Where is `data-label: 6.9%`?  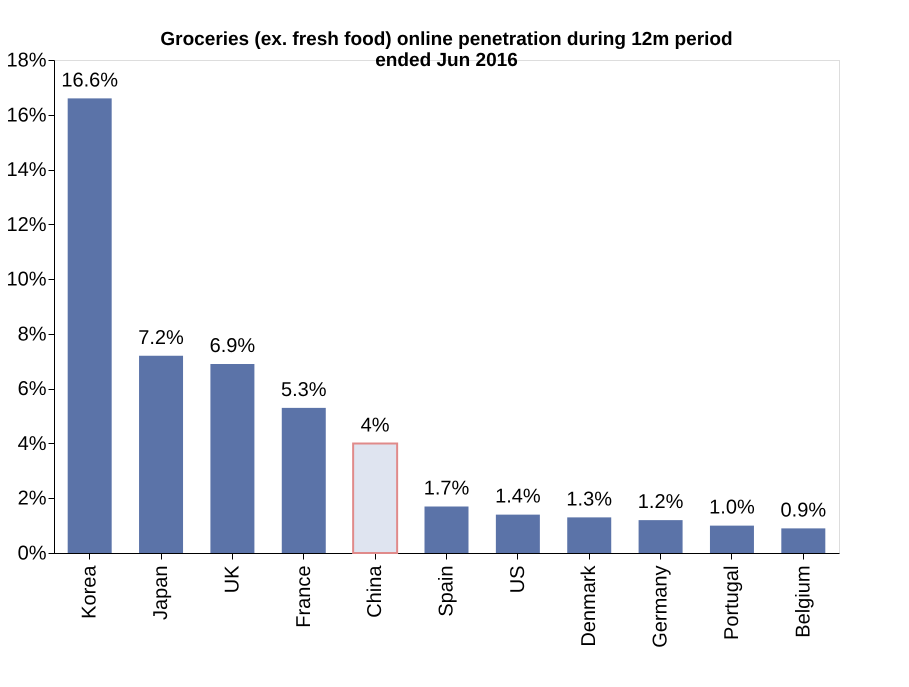
data-label: 6.9% is located at coordinates (233, 346).